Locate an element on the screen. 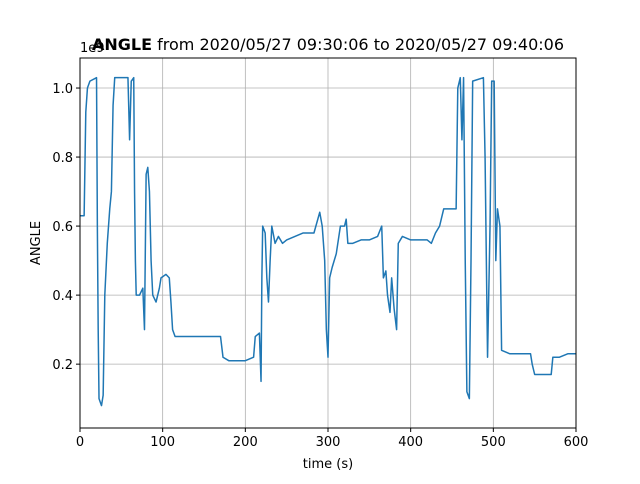 The width and height of the screenshot is (640, 484). x-tick-label: 400 is located at coordinates (410, 442).